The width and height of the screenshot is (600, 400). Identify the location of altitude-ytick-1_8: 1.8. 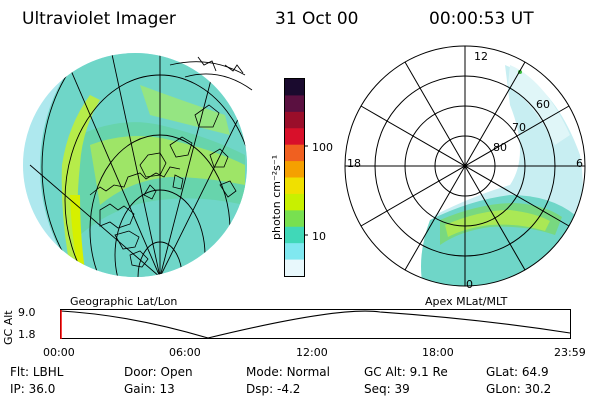
(27, 334).